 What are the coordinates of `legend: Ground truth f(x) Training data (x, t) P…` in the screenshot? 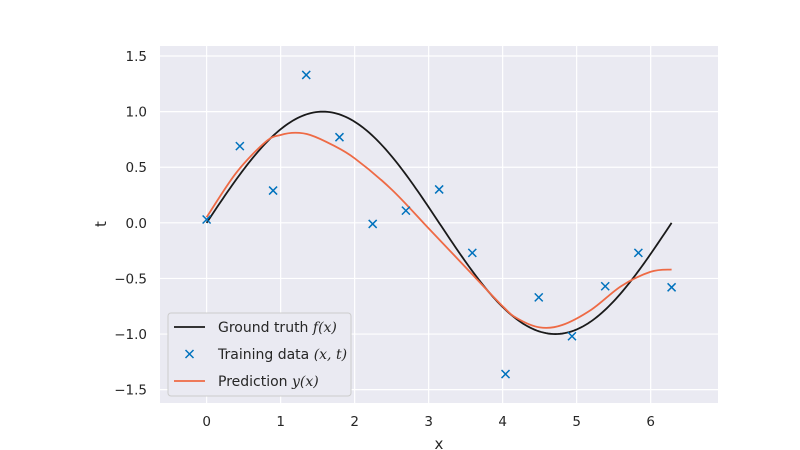 It's located at (259, 354).